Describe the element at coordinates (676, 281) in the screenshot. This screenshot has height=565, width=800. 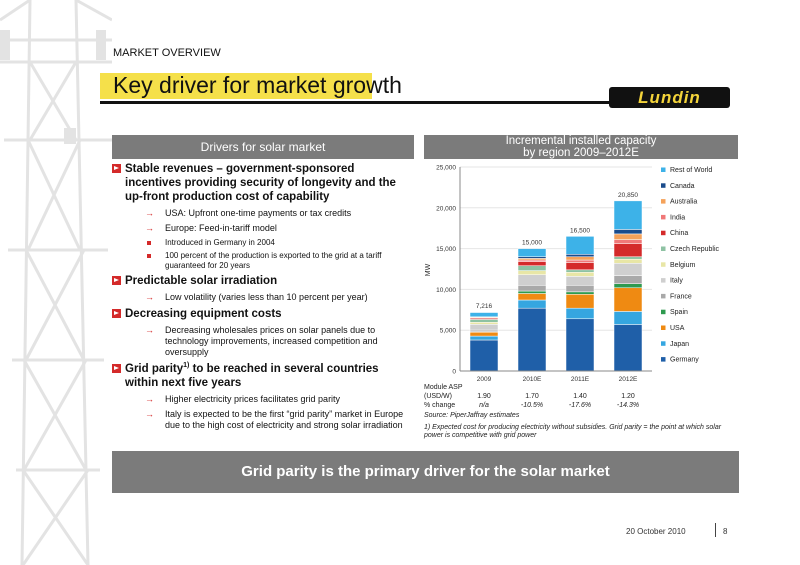
I see `legend-label: Italy` at that location.